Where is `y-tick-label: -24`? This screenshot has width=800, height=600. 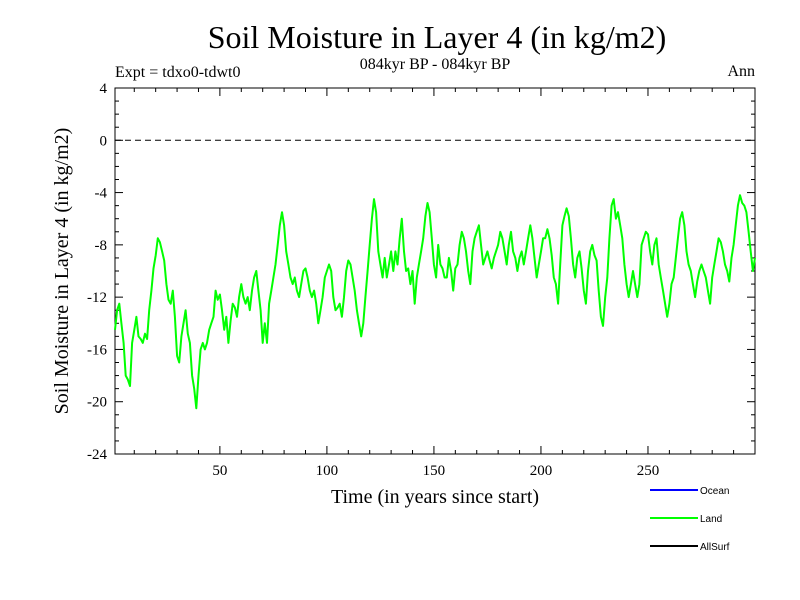
y-tick-label: -24 is located at coordinates (97, 455).